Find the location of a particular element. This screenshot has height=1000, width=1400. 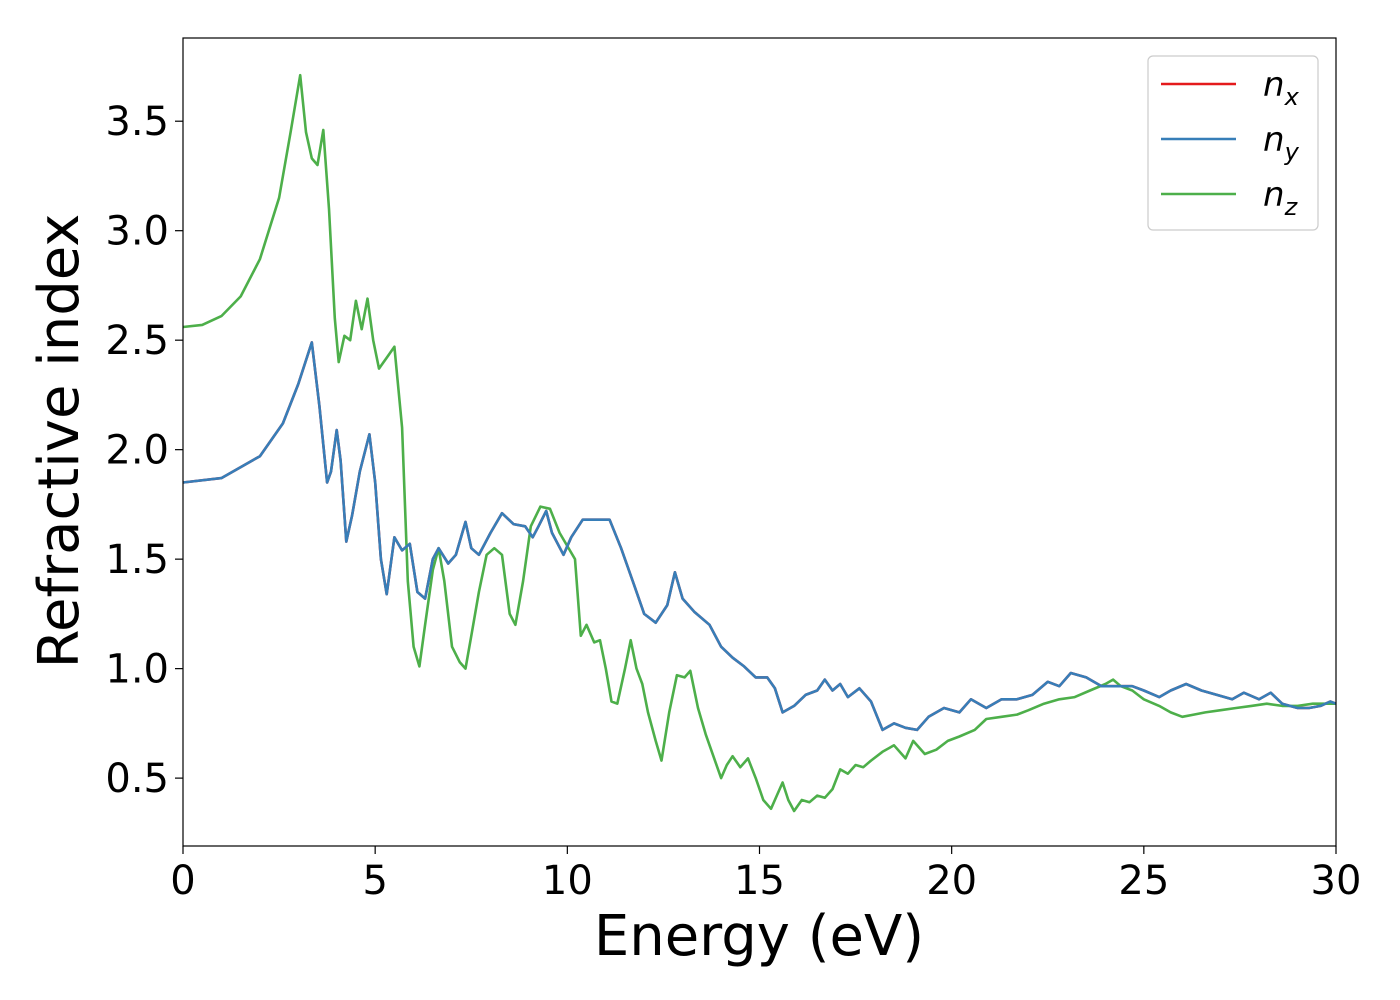

y-tick-label: 0.5 is located at coordinates (137, 779).